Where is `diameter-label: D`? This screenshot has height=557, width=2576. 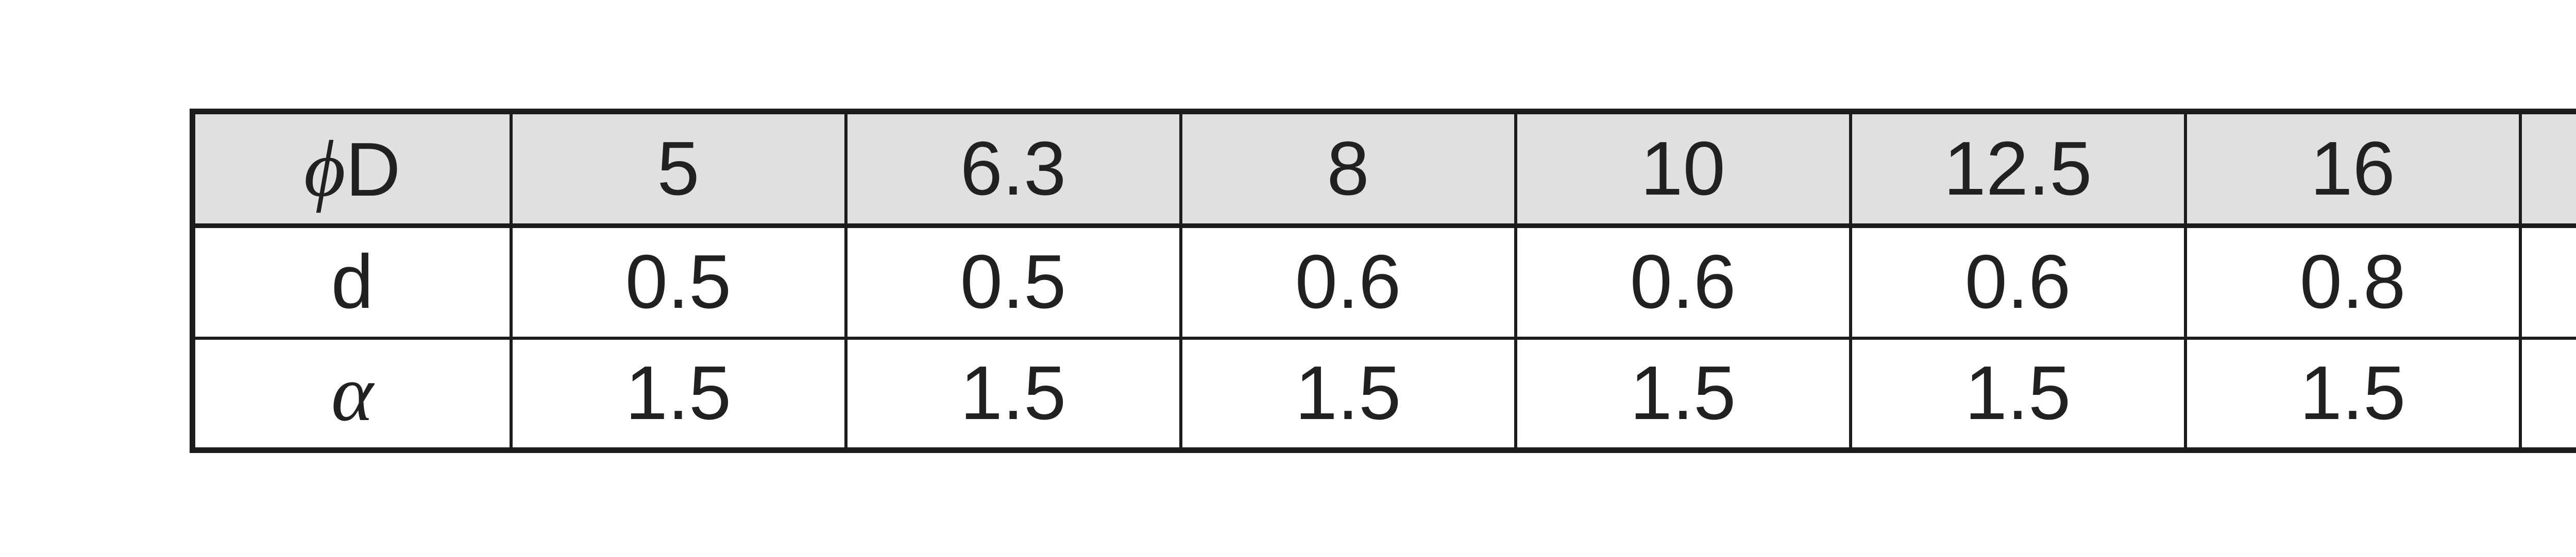
diameter-label: D is located at coordinates (373, 169).